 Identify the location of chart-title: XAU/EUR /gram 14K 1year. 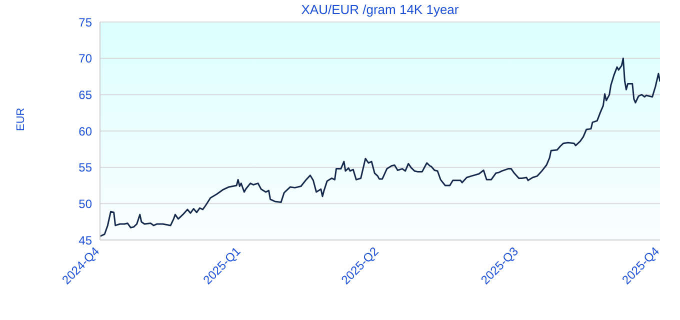
(380, 9).